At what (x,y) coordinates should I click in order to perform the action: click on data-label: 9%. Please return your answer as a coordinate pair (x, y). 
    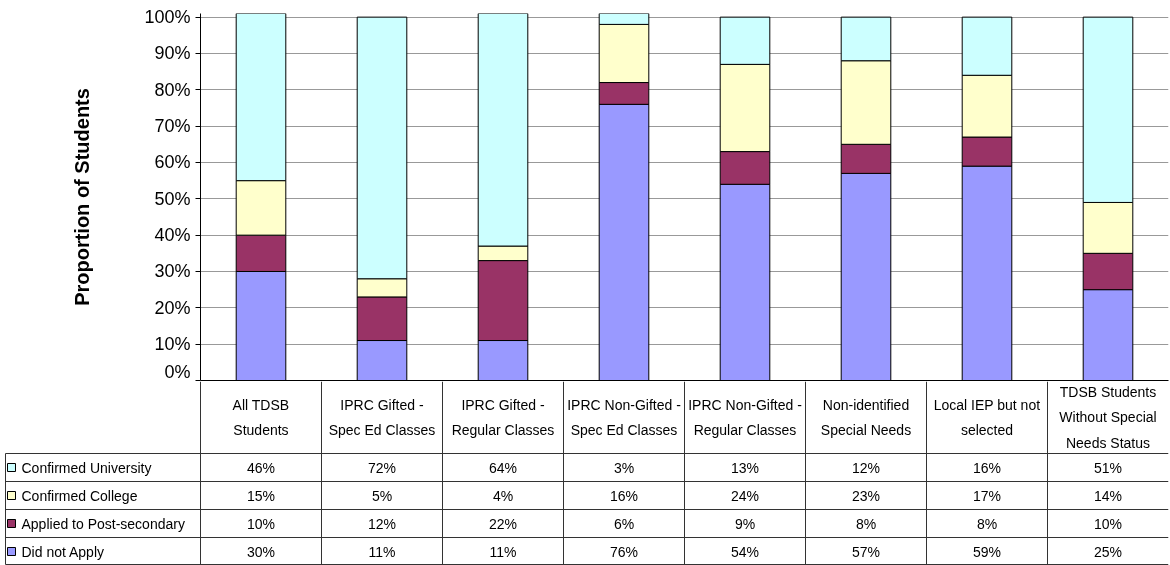
    Looking at the image, I should click on (745, 523).